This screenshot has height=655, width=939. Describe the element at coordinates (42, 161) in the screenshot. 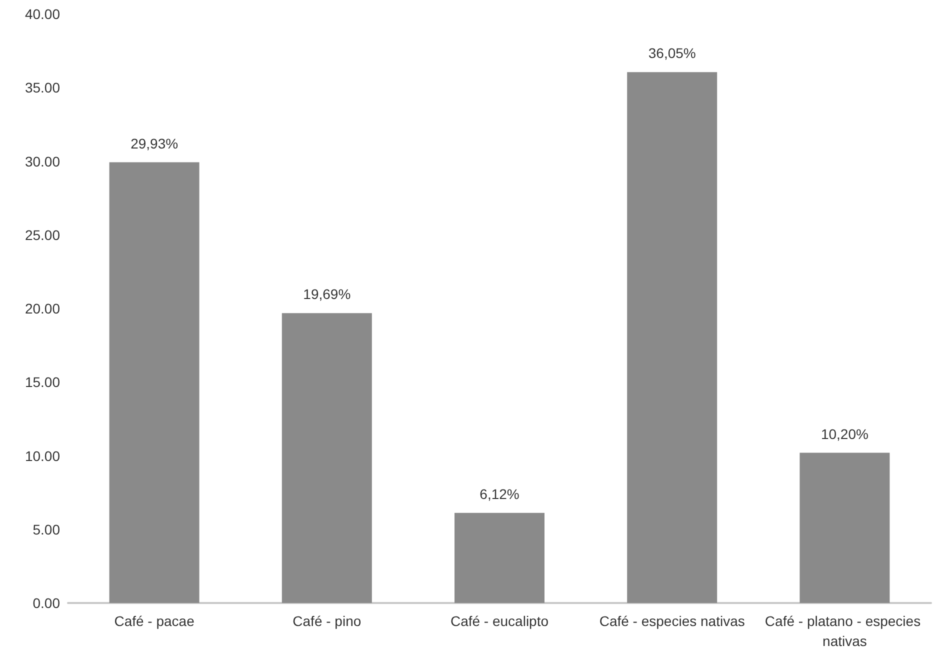

I see `y-tick-label: 30.00` at that location.